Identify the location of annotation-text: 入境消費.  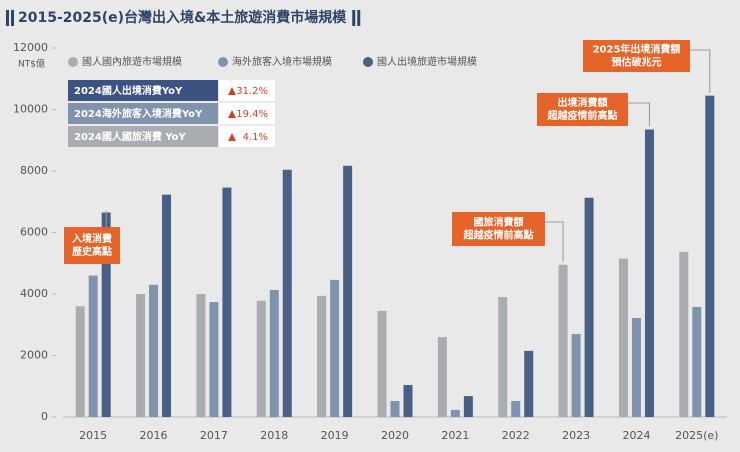
(92, 238).